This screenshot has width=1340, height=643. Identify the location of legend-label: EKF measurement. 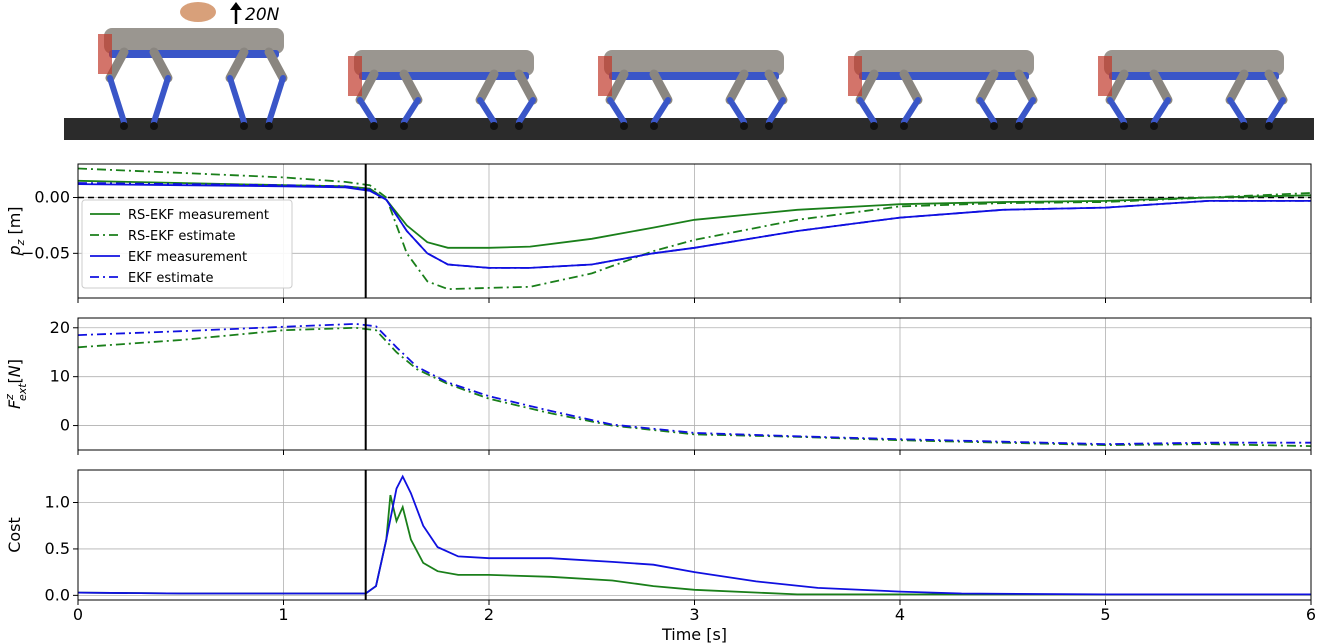
(187, 257).